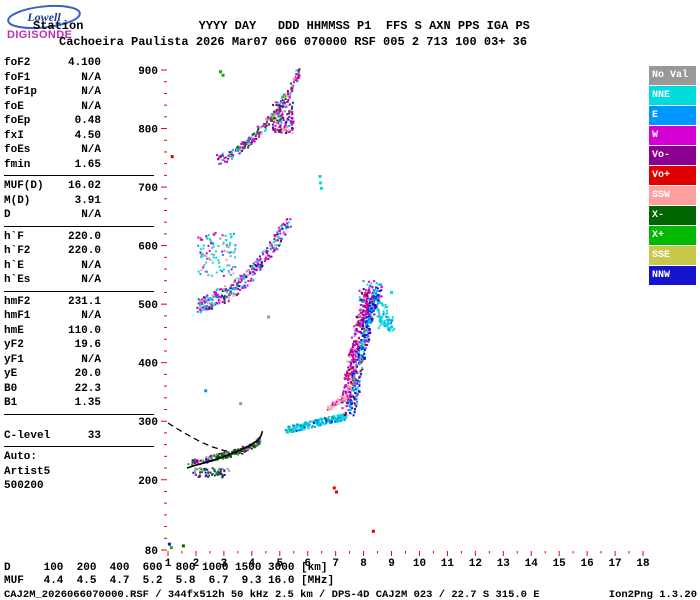 The width and height of the screenshot is (700, 600). Describe the element at coordinates (587, 564) in the screenshot. I see `x-tick-label: 16` at that location.